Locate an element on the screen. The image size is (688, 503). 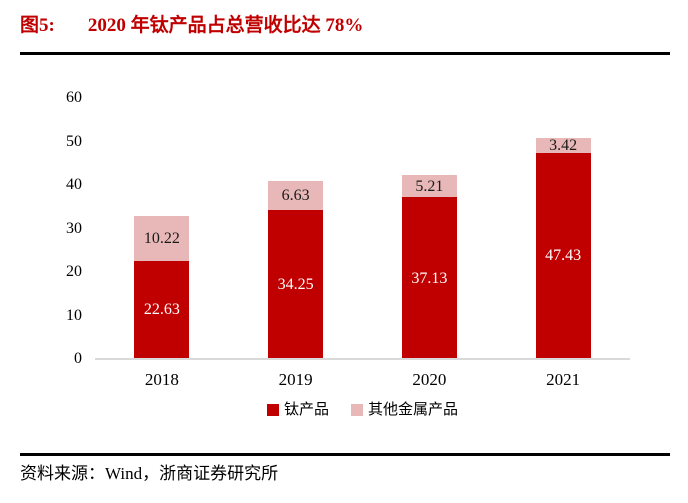
bar-value-label: 47.43 is located at coordinates (563, 256).